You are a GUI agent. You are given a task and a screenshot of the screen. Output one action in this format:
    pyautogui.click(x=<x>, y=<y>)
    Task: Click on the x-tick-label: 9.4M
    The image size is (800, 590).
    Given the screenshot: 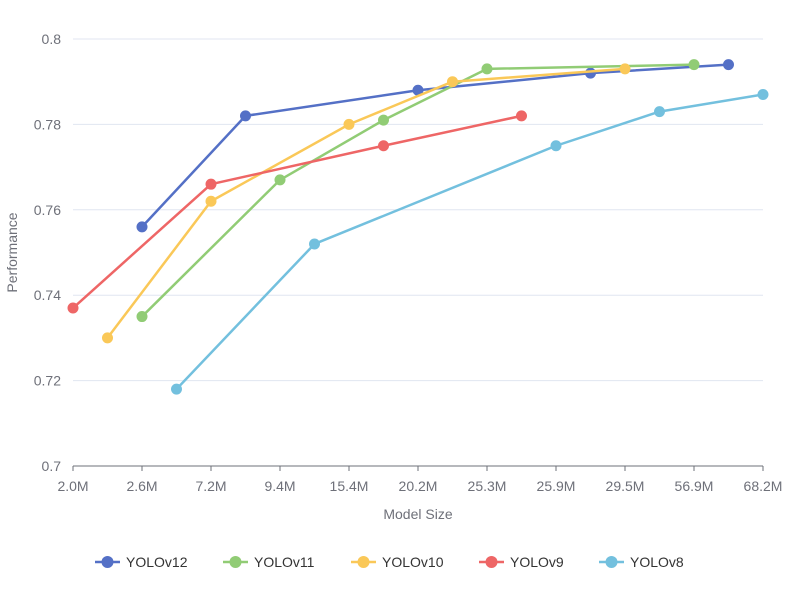 What is the action you would take?
    pyautogui.click(x=279, y=486)
    